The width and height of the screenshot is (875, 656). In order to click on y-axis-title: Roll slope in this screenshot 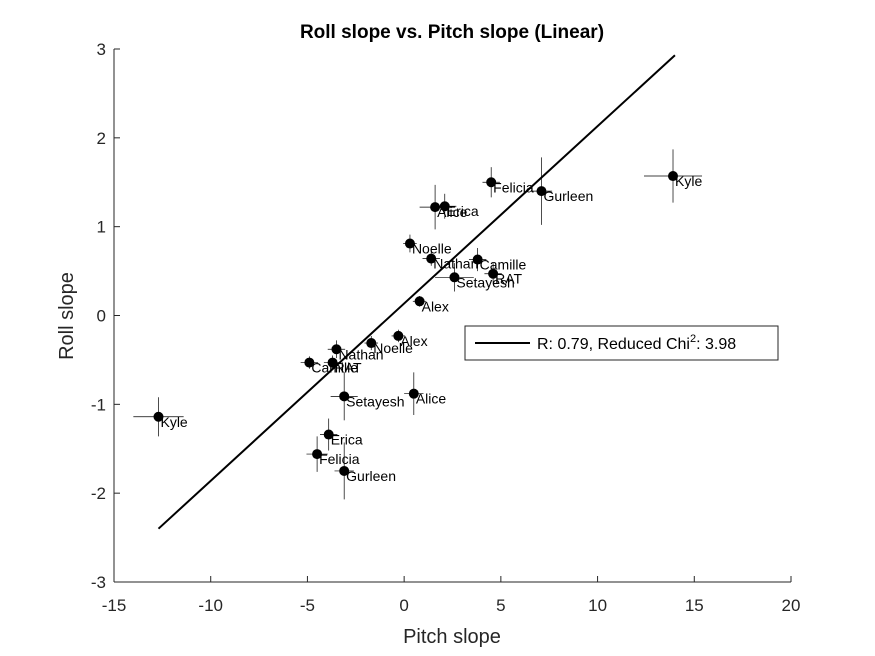, I will do `click(67, 316)`.